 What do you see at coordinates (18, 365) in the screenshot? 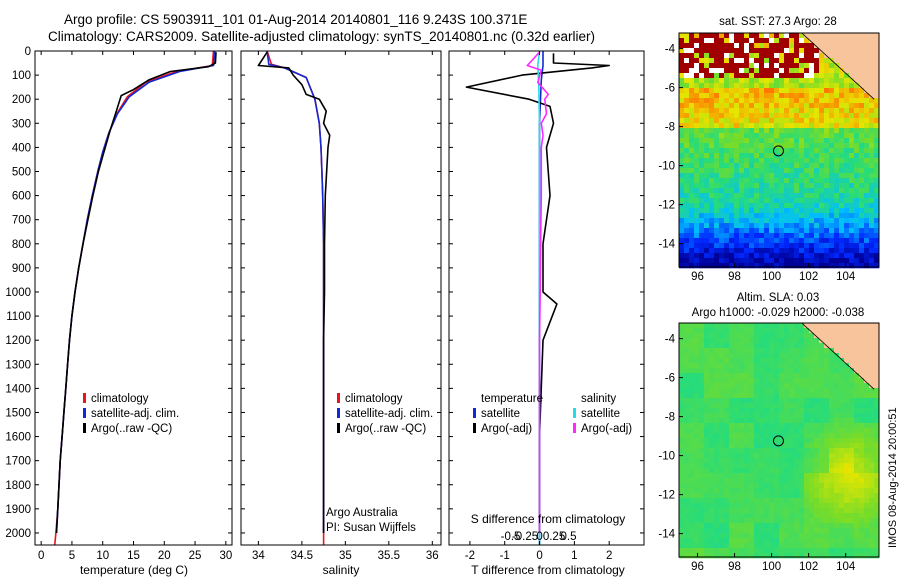
I see `y-tick-label: 1300` at bounding box center [18, 365].